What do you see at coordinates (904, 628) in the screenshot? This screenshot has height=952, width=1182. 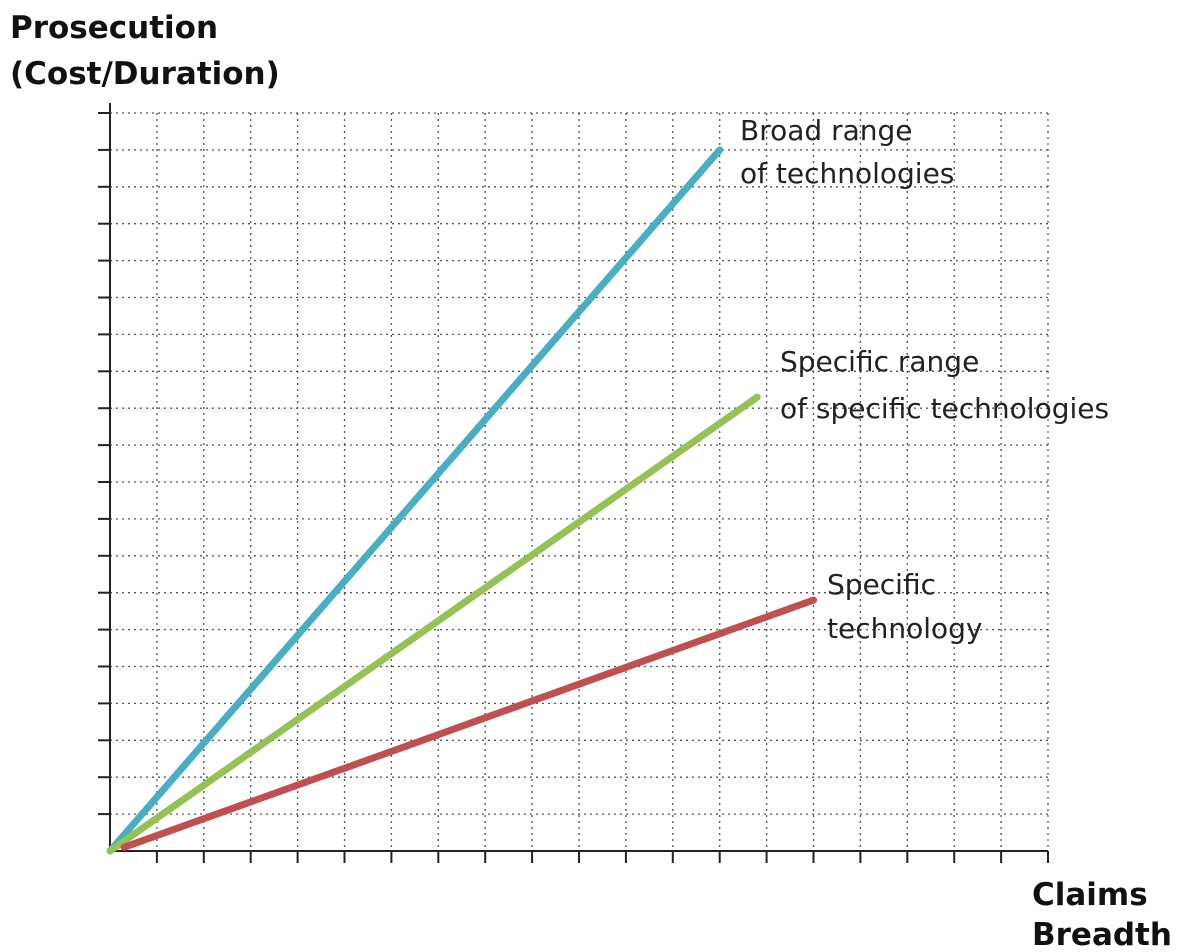 I see `series-label-specific-technology-line2: technology` at bounding box center [904, 628].